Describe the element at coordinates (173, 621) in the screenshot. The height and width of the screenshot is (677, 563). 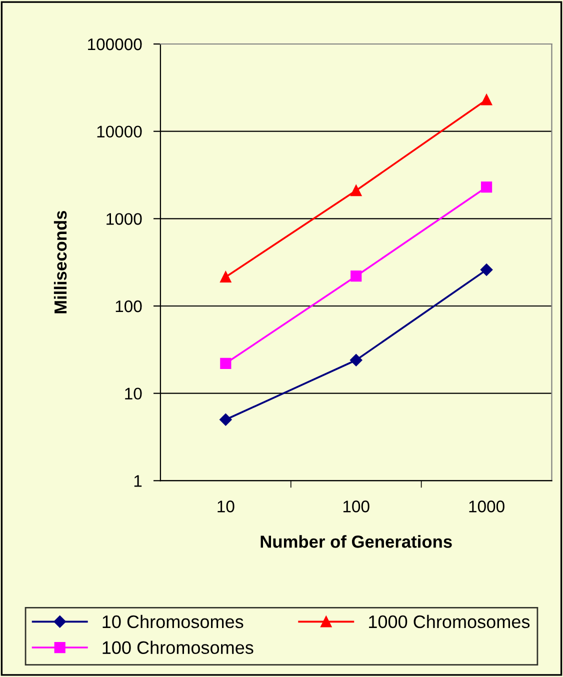
I see `legend-label: 10 Chromosomes` at that location.